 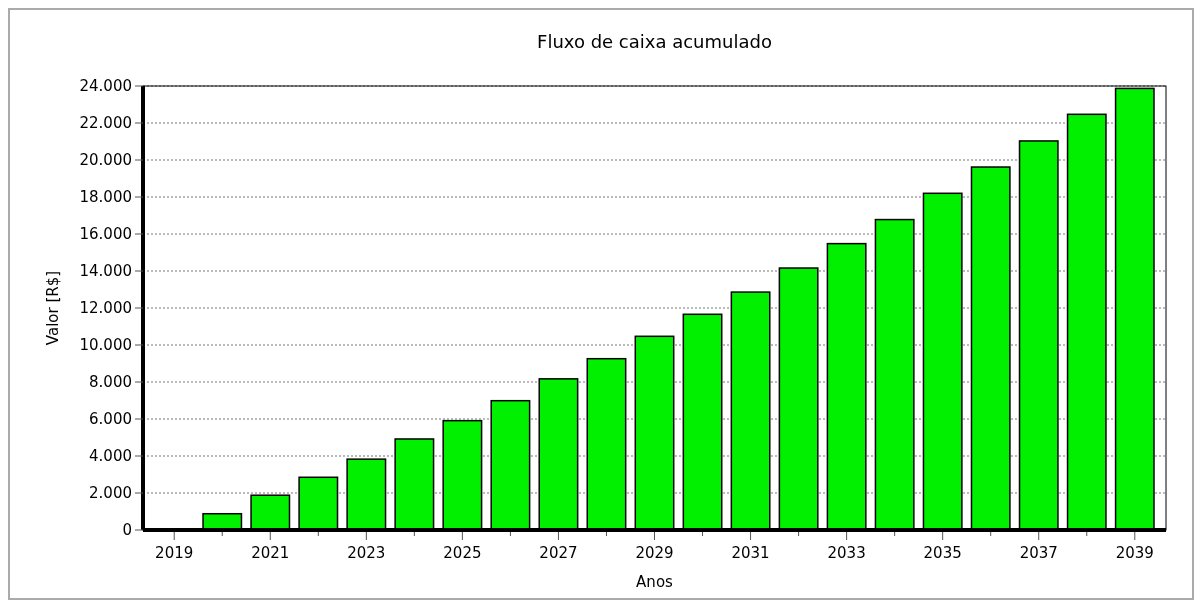 What do you see at coordinates (366, 553) in the screenshot?
I see `x-tick-label: 2023` at bounding box center [366, 553].